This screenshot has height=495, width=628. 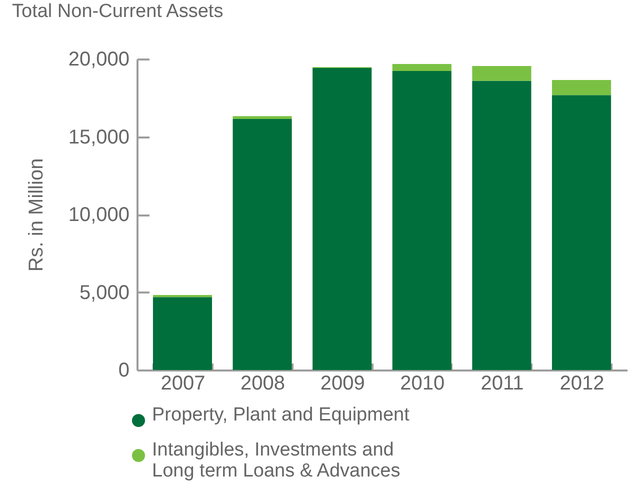 I want to click on y-tick-label: 5,000, so click(x=104, y=293).